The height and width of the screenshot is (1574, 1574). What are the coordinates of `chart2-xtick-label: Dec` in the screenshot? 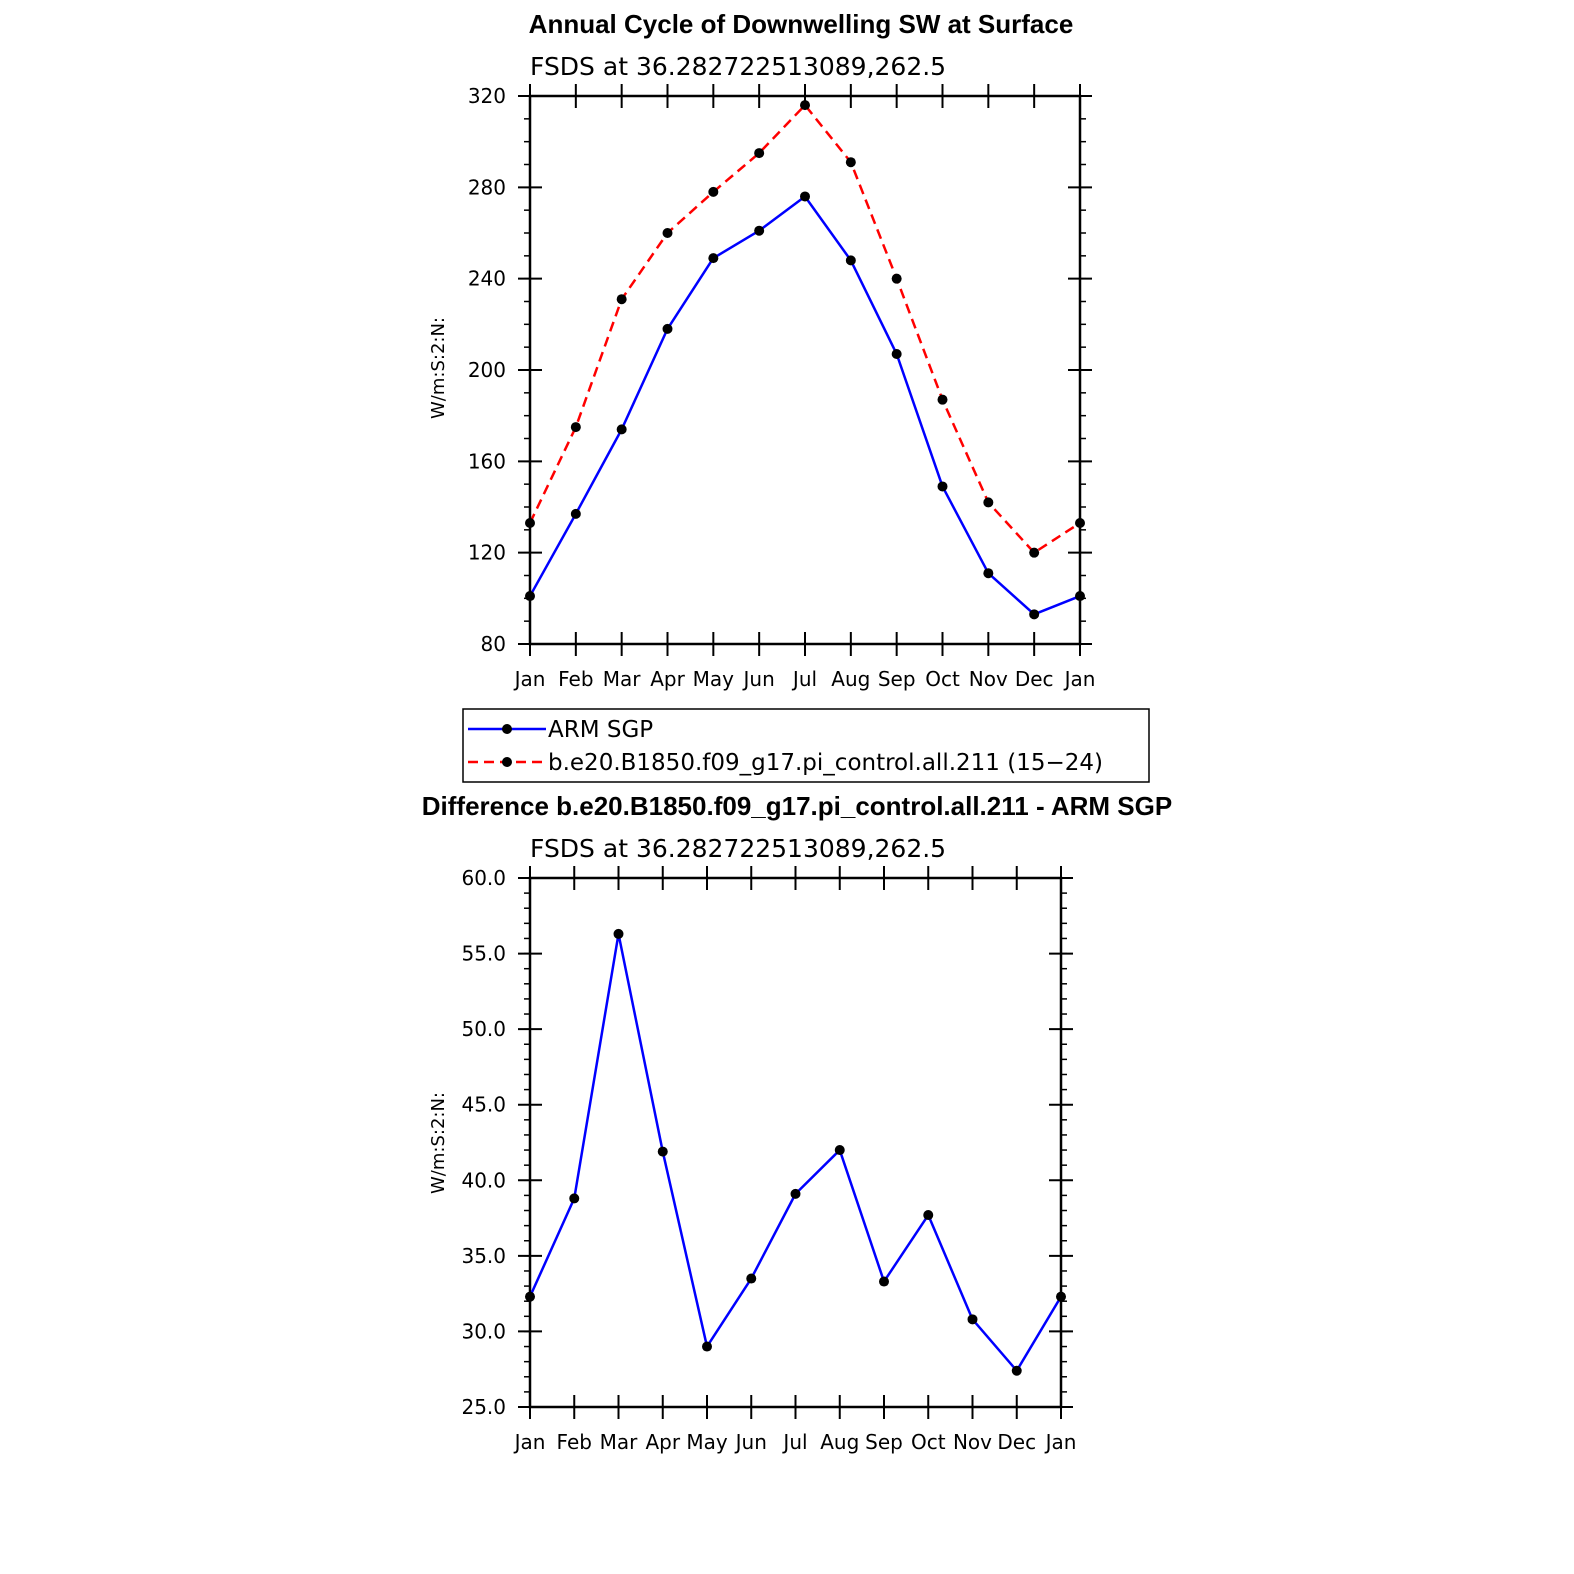 It's located at (1016, 1442).